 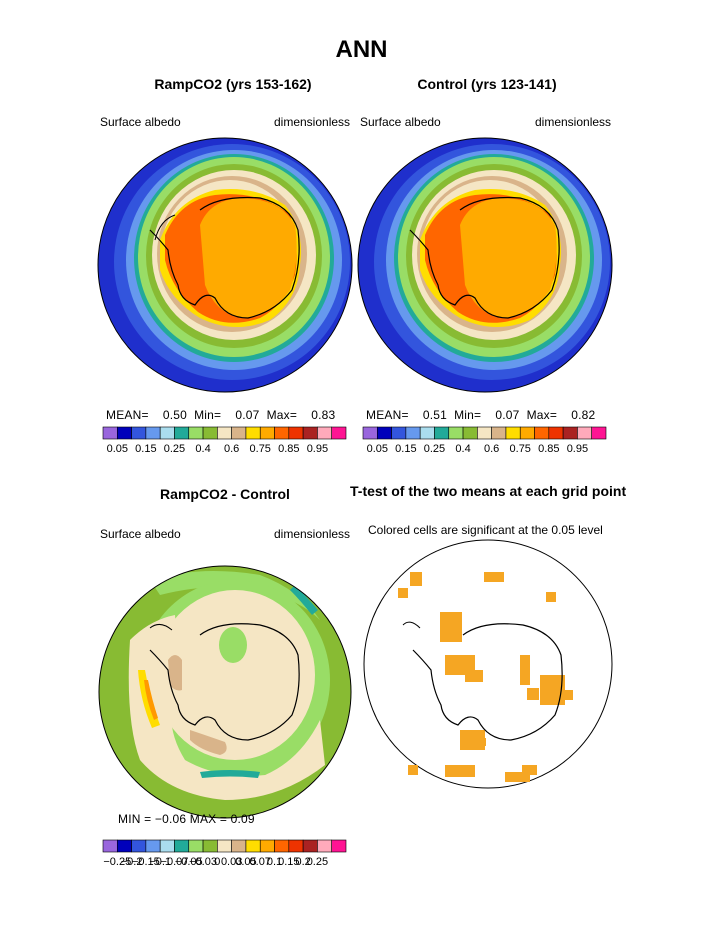 What do you see at coordinates (312, 122) in the screenshot?
I see `panel1-units-label: dimensionless` at bounding box center [312, 122].